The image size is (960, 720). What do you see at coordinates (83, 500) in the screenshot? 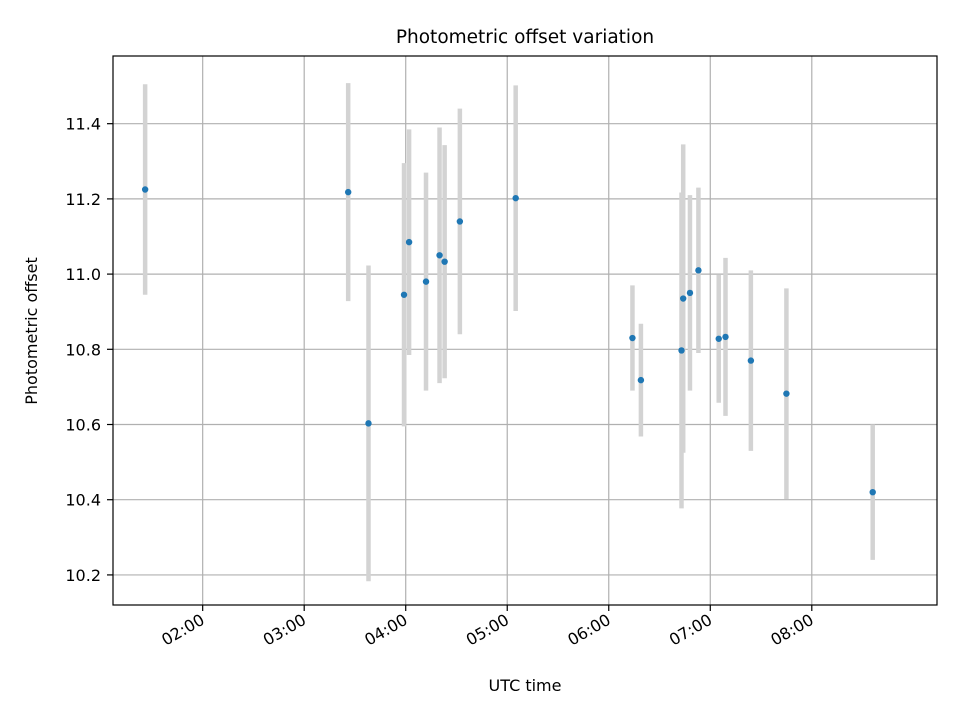
I see `y-tick-label: 10.4` at bounding box center [83, 500].